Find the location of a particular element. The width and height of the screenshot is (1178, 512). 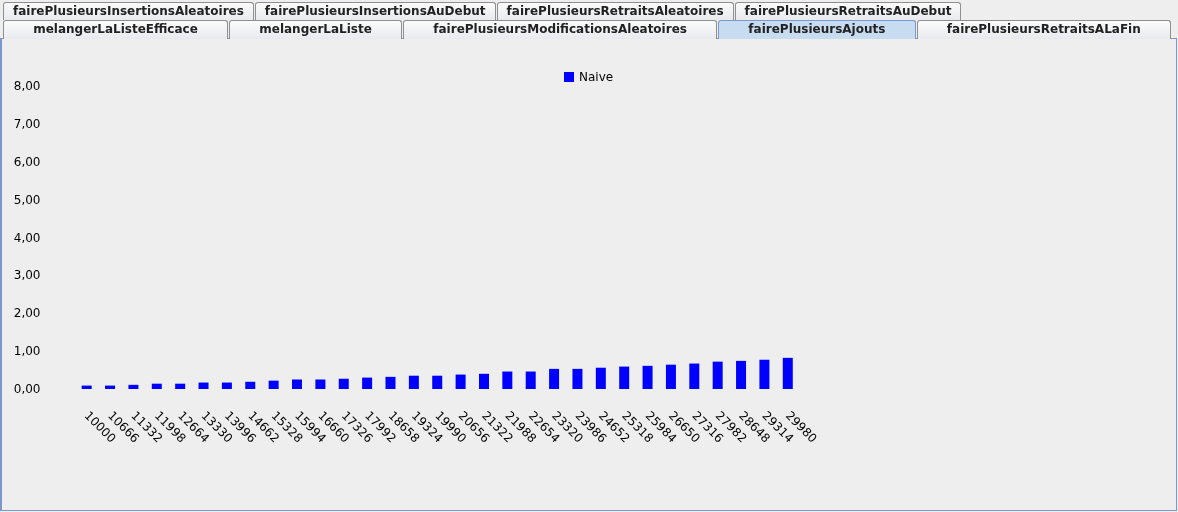

y-tick-label: 7,00 is located at coordinates (27, 123).